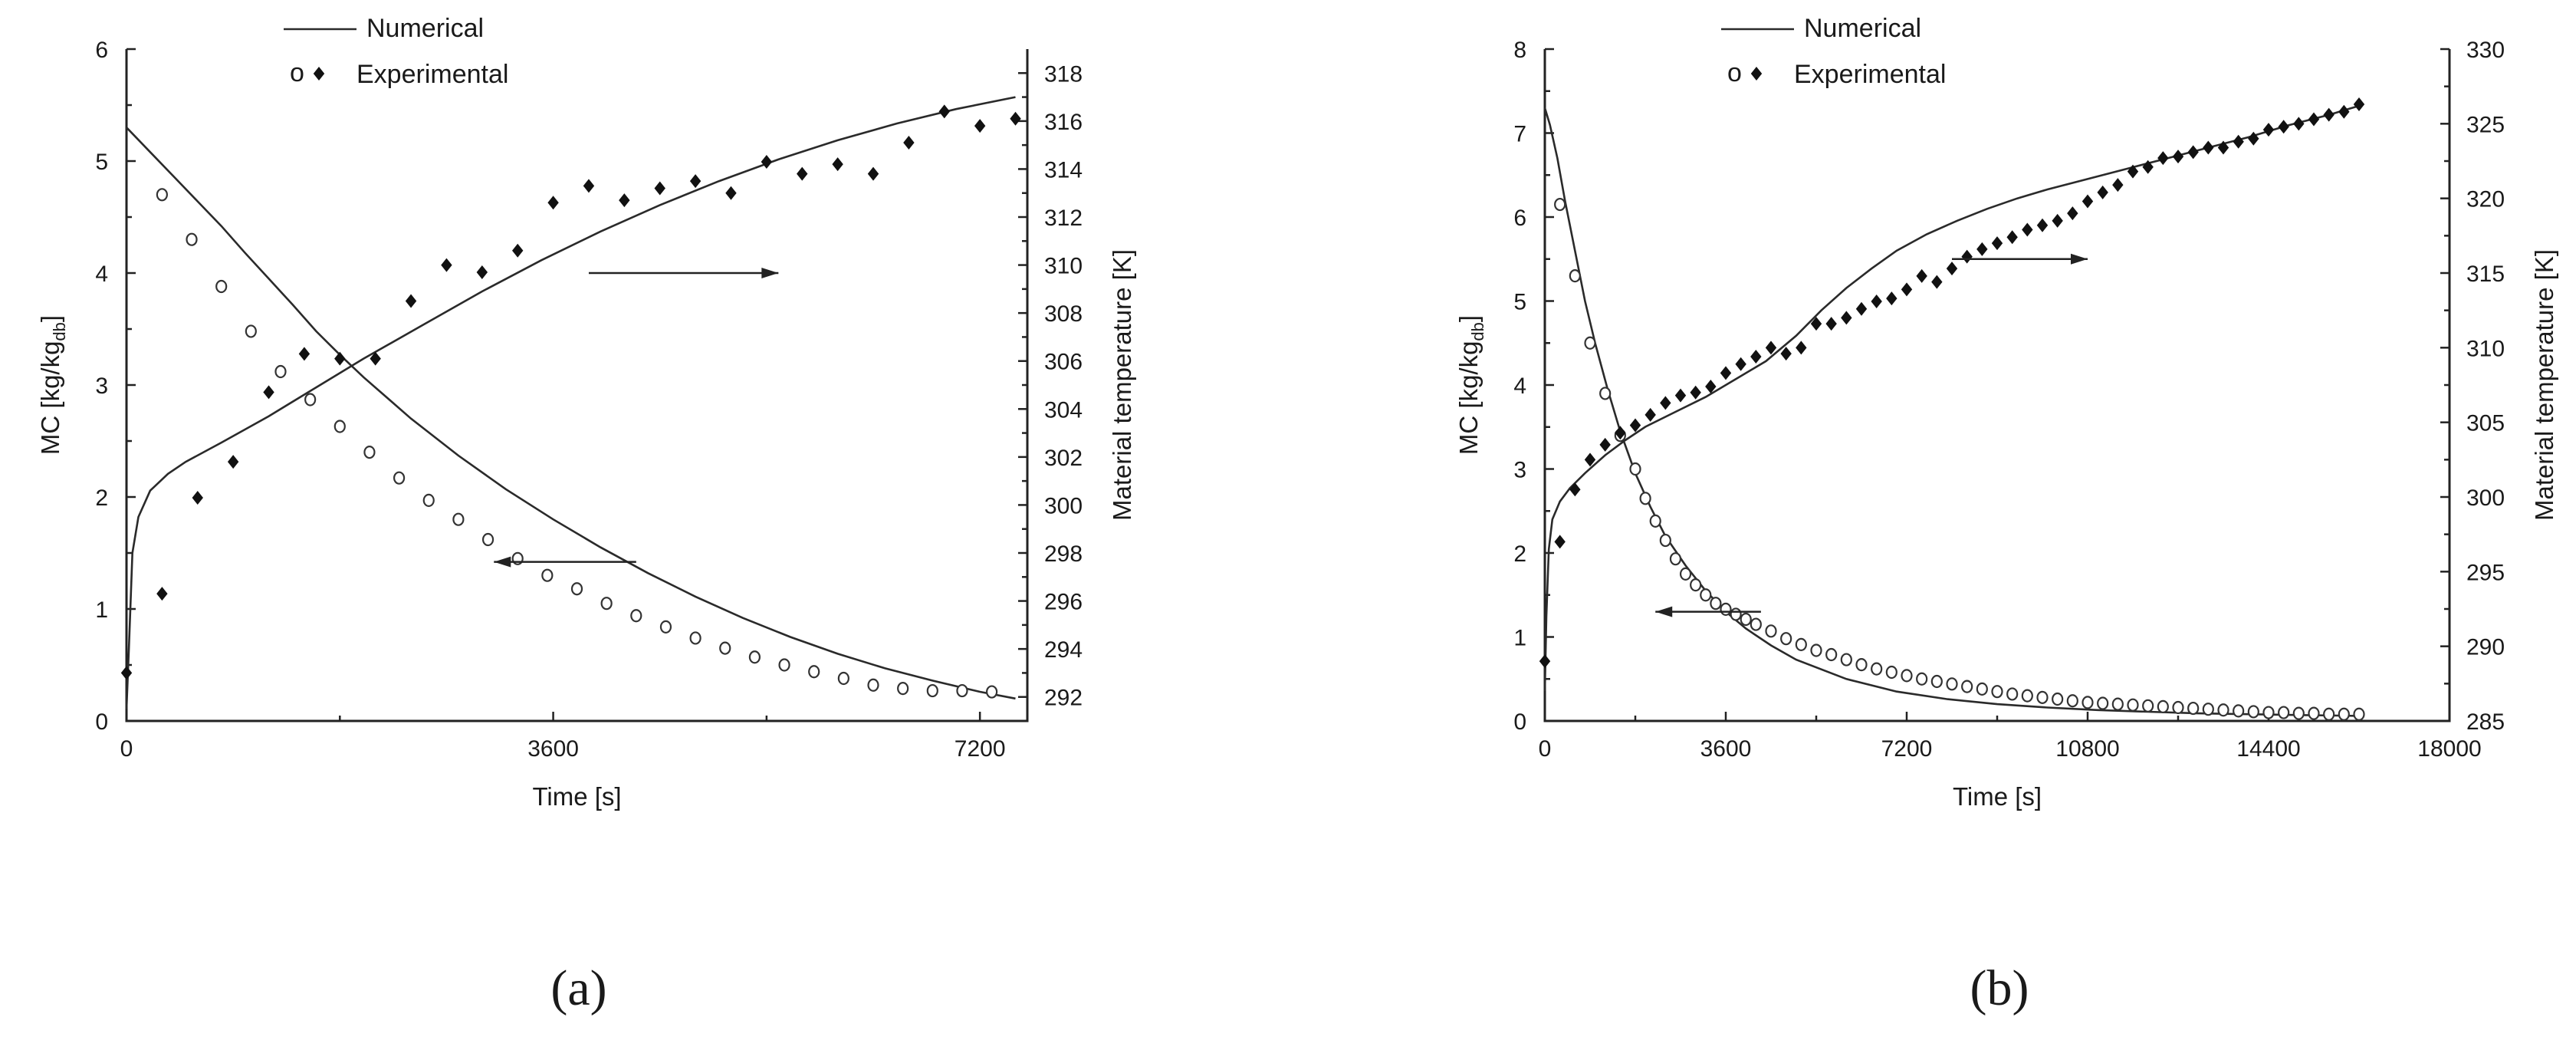  Describe the element at coordinates (102, 610) in the screenshot. I see `y-left-tick-label: 1` at that location.